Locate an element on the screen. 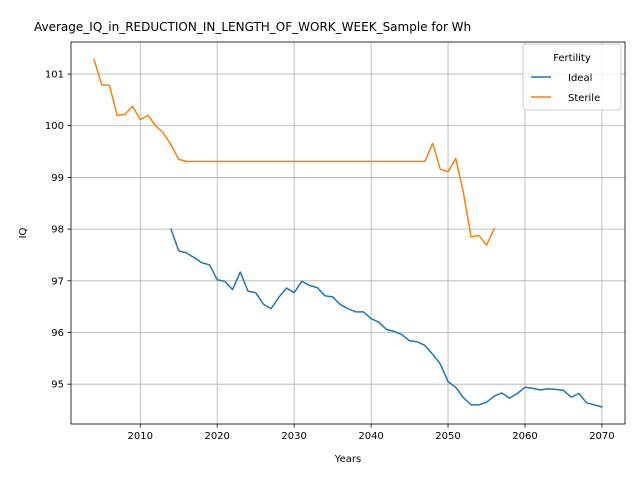 The height and width of the screenshot is (480, 640). legend-frame is located at coordinates (572, 77).